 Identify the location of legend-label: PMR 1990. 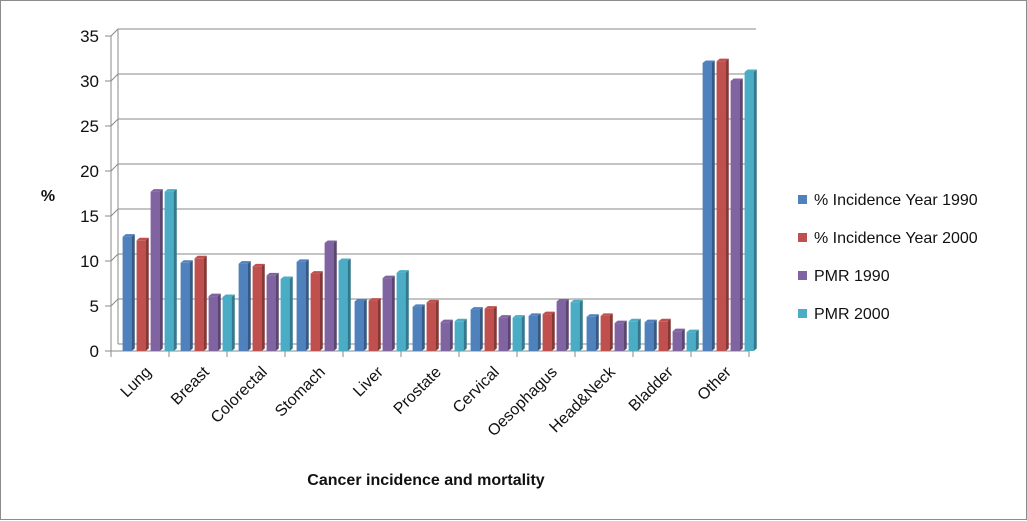
(852, 276).